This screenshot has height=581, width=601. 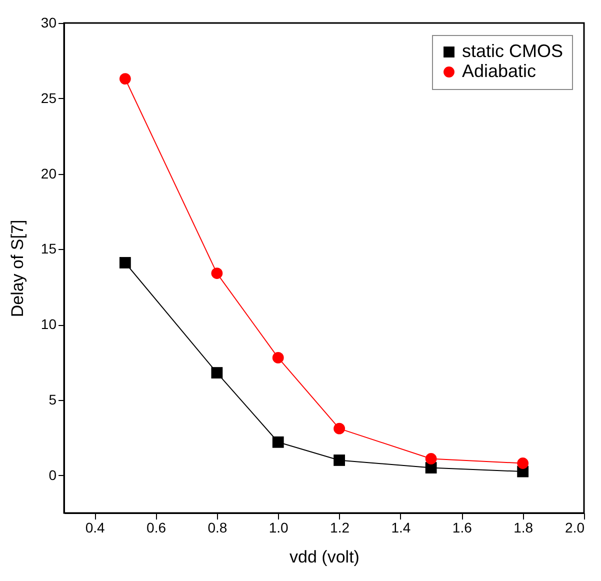 What do you see at coordinates (156, 528) in the screenshot?
I see `x-tick-label: 0.6` at bounding box center [156, 528].